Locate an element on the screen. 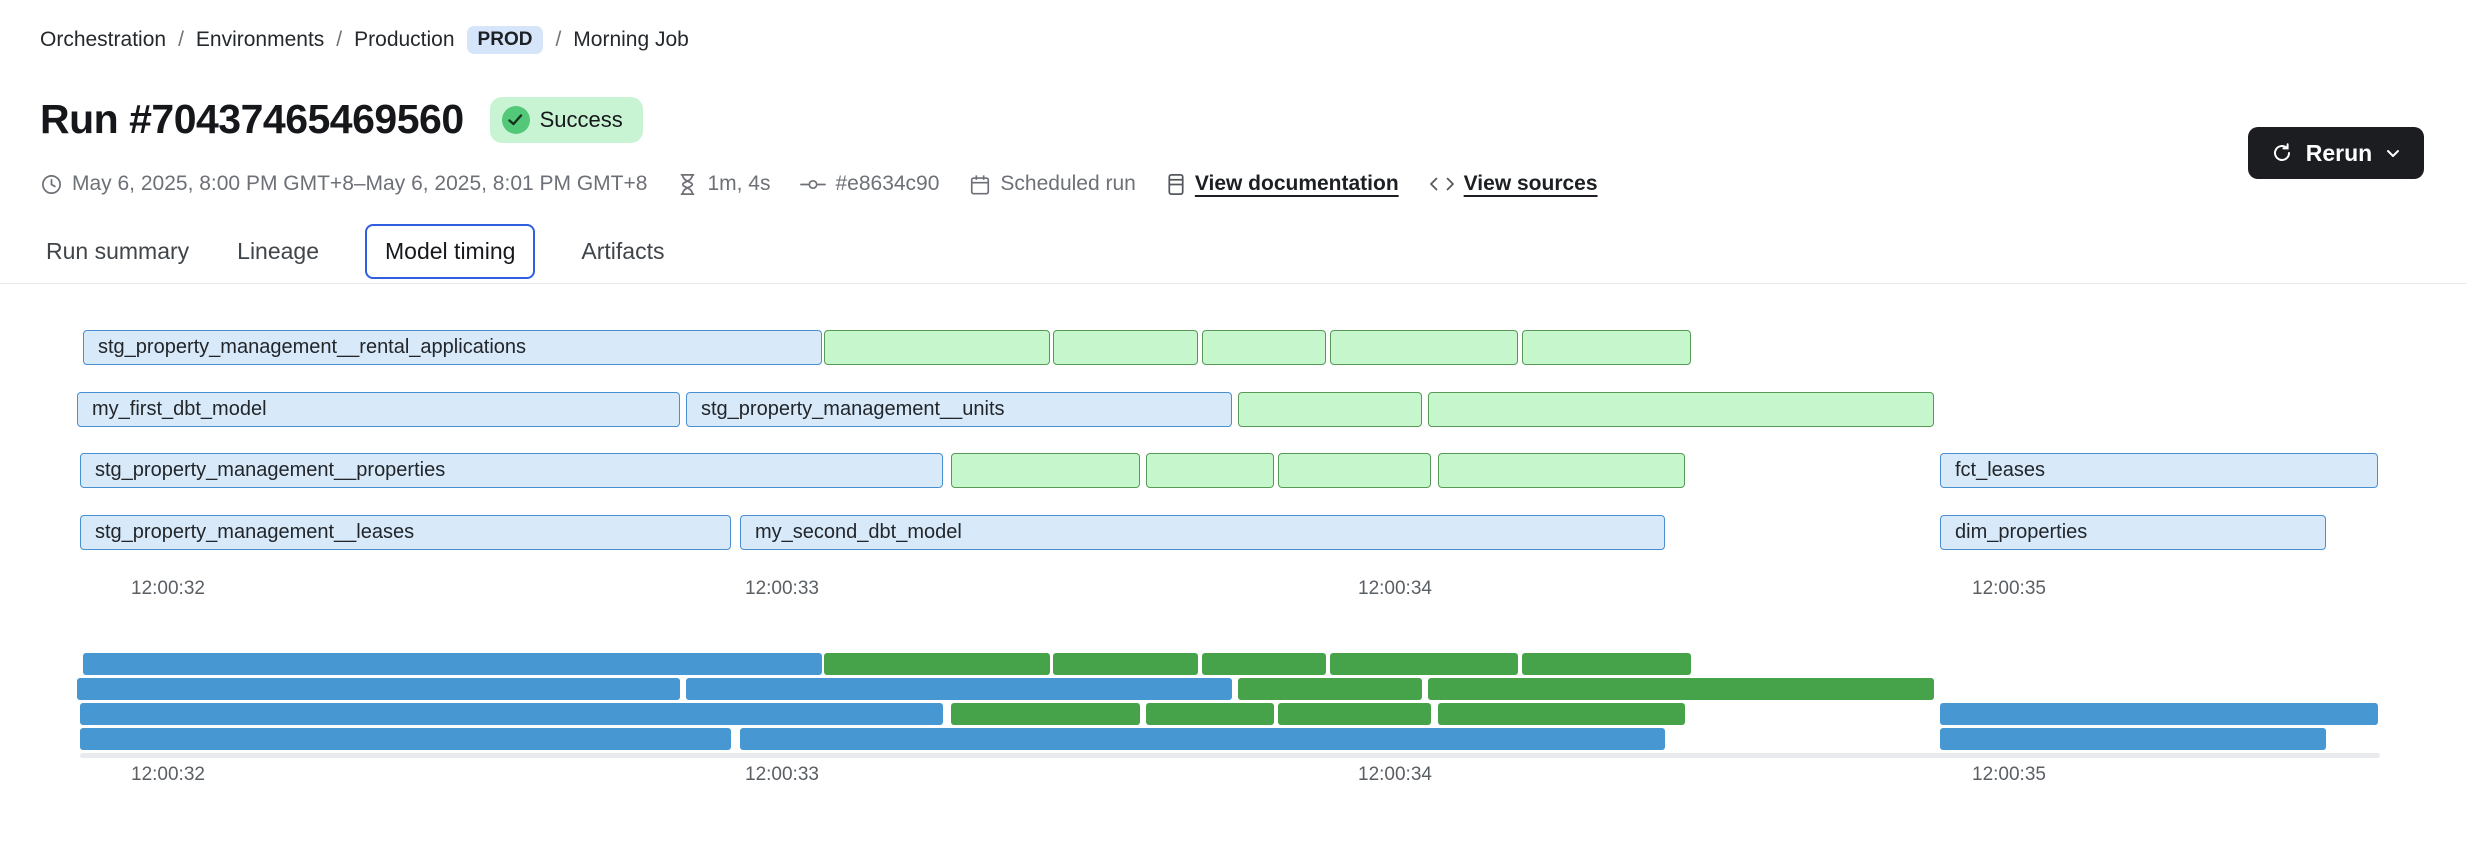 The height and width of the screenshot is (842, 2466). page-title: Run #70437465469560 is located at coordinates (252, 119).